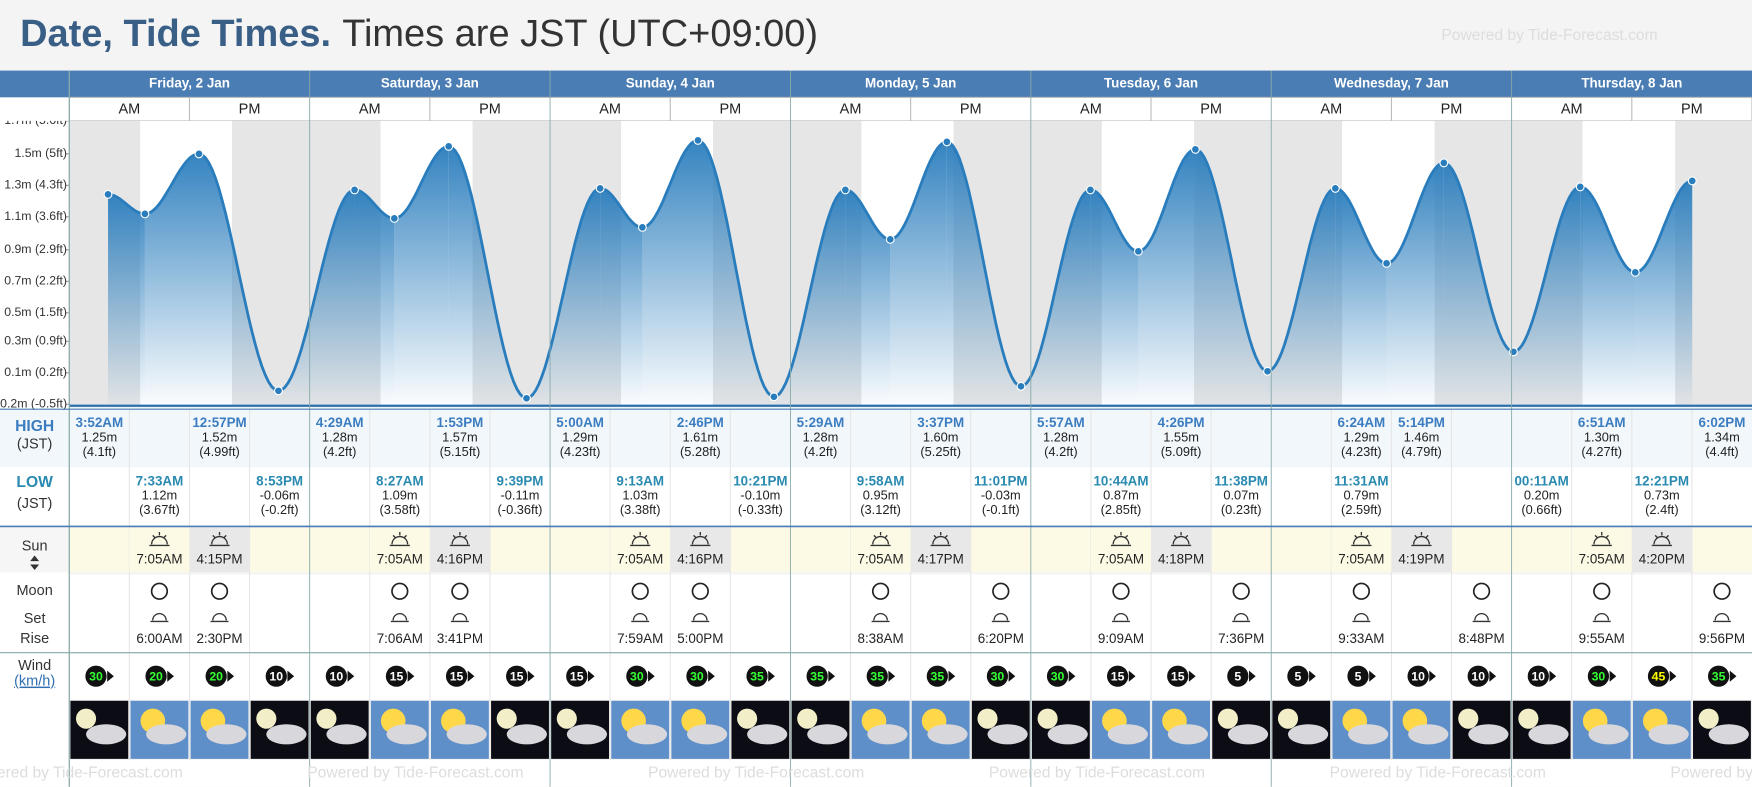 This screenshot has width=1752, height=787. I want to click on tide-feet: (4.99ft), so click(219, 451).